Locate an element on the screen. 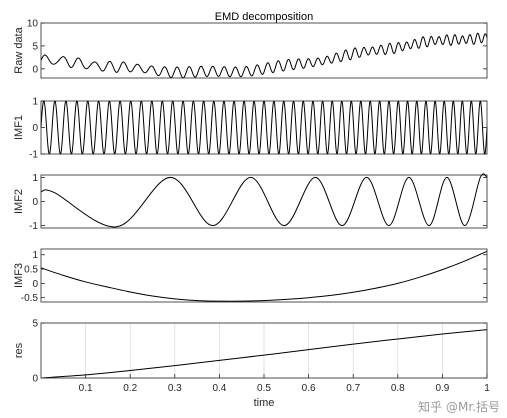  res-xtick-label: 0.3 is located at coordinates (175, 388).